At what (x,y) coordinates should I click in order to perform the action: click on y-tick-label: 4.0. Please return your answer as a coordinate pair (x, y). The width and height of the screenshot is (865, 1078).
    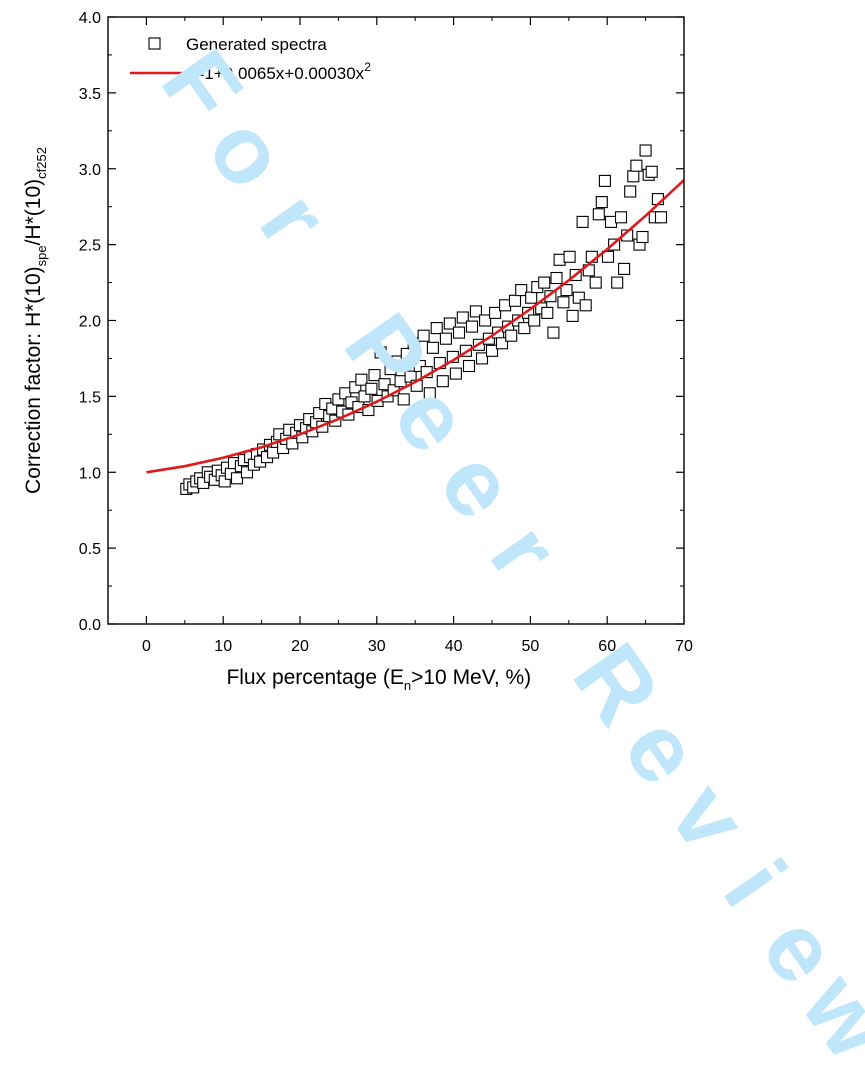
    Looking at the image, I should click on (90, 18).